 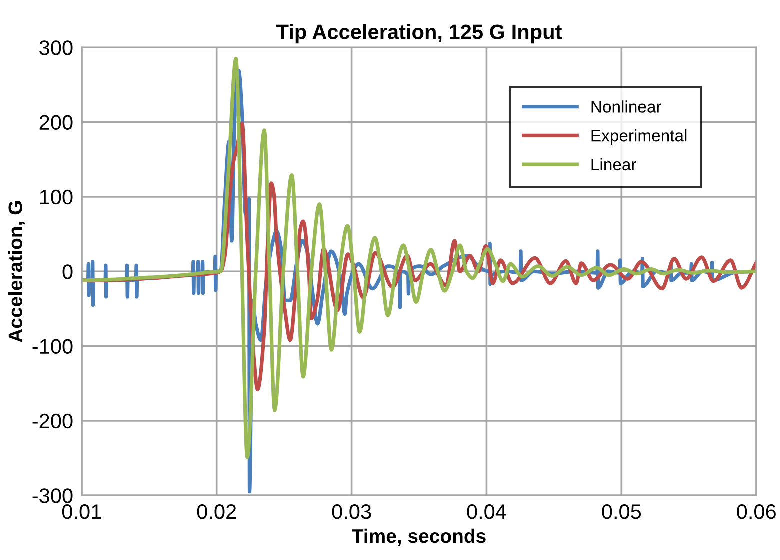 I want to click on y-tick-label: -200, so click(x=52, y=421).